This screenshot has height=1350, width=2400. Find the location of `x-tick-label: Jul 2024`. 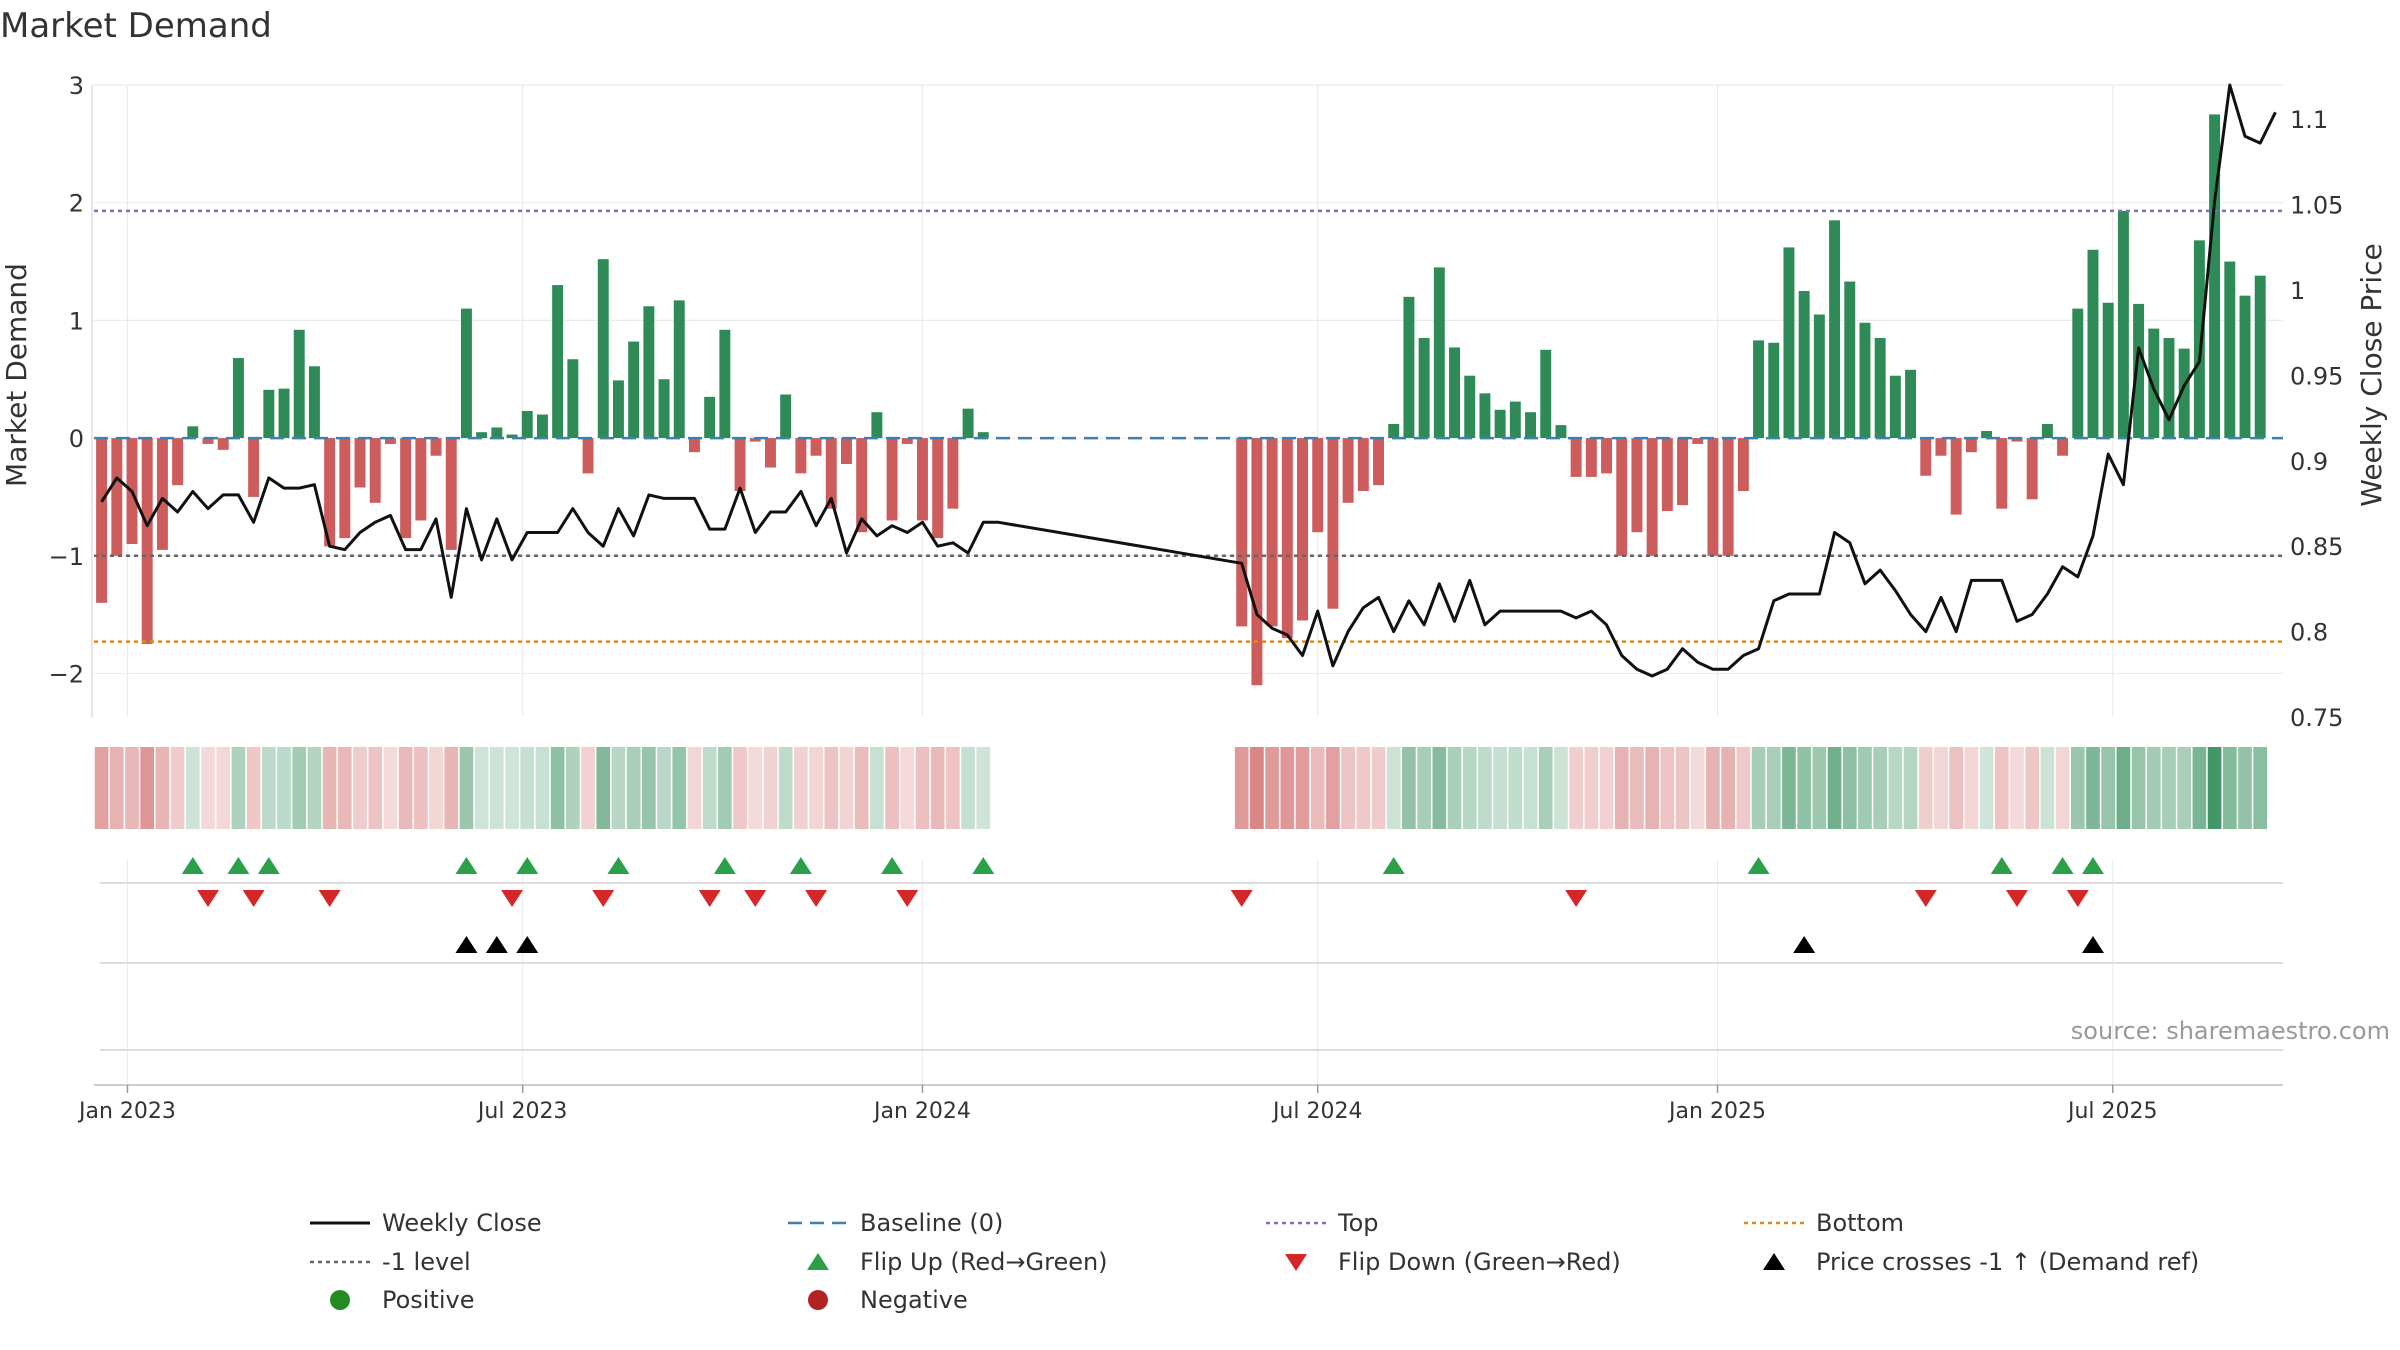

x-tick-label: Jul 2024 is located at coordinates (1317, 1111).